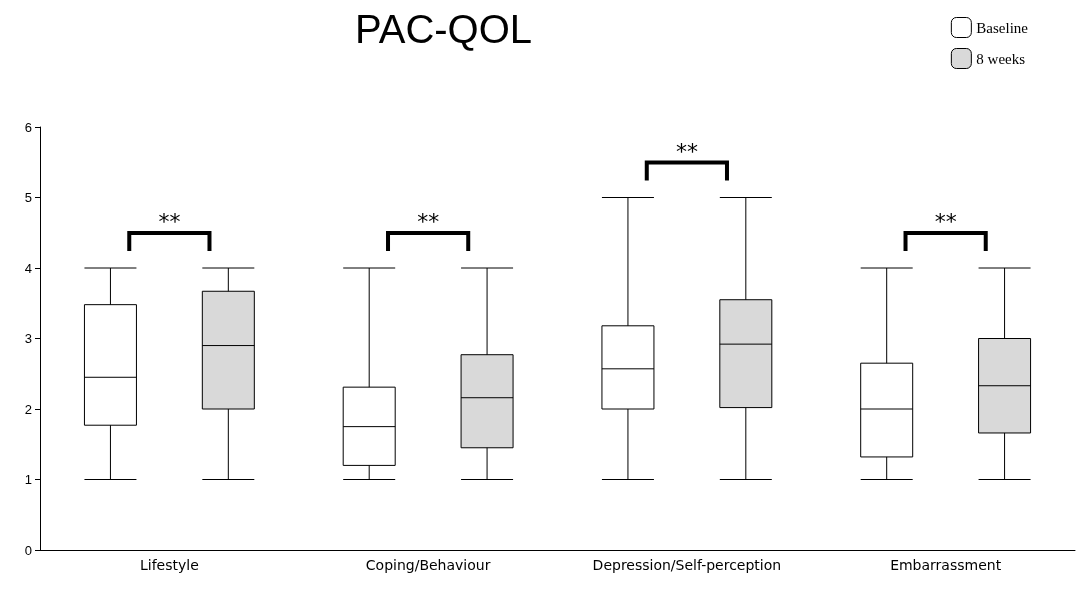  Describe the element at coordinates (28, 338) in the screenshot. I see `y-tick-label: 3` at that location.